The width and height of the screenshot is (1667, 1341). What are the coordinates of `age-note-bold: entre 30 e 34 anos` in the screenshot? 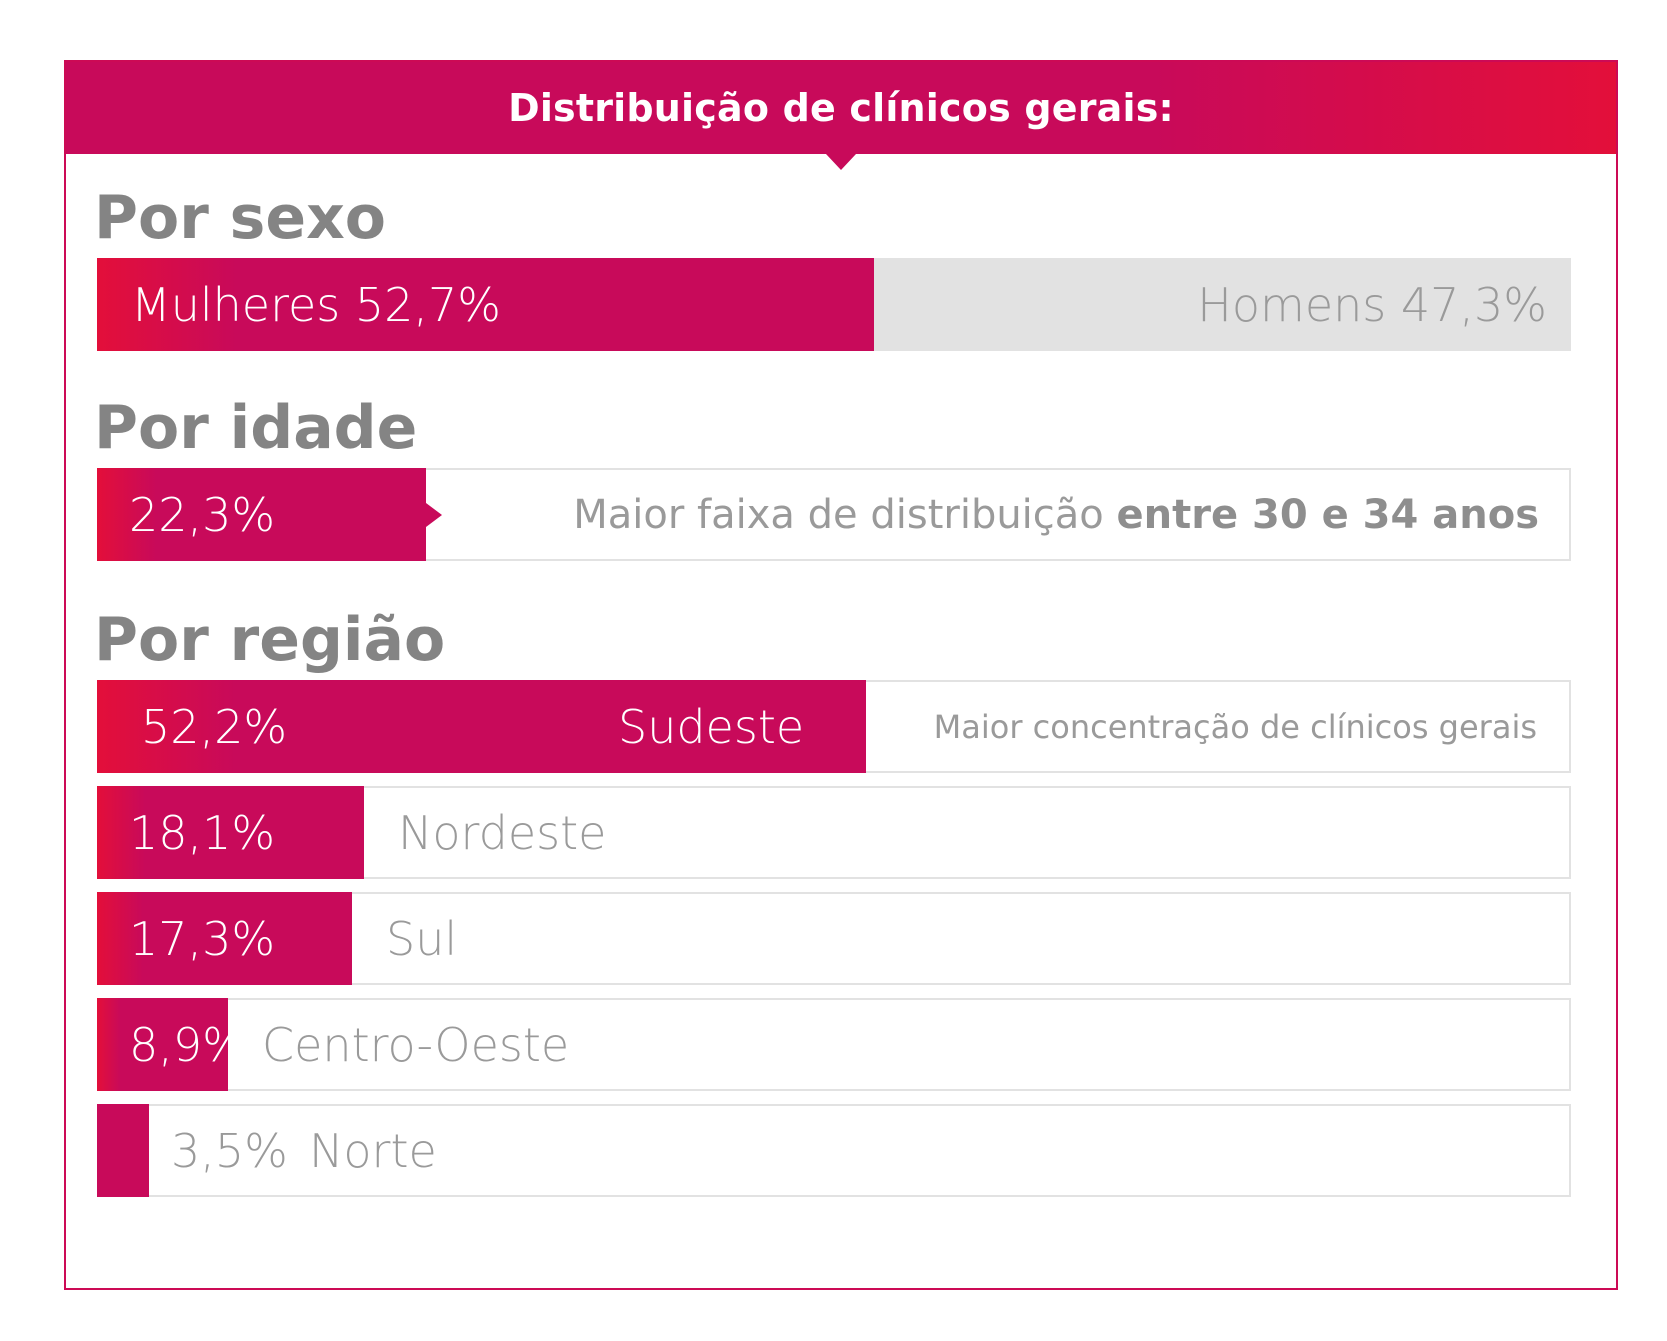 It's located at (1328, 514).